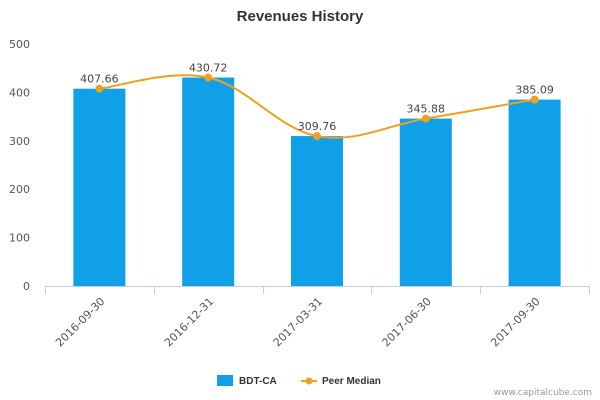  I want to click on data-labels: 407.66 430.72 309.76 345.88 385.09, so click(317, 98).